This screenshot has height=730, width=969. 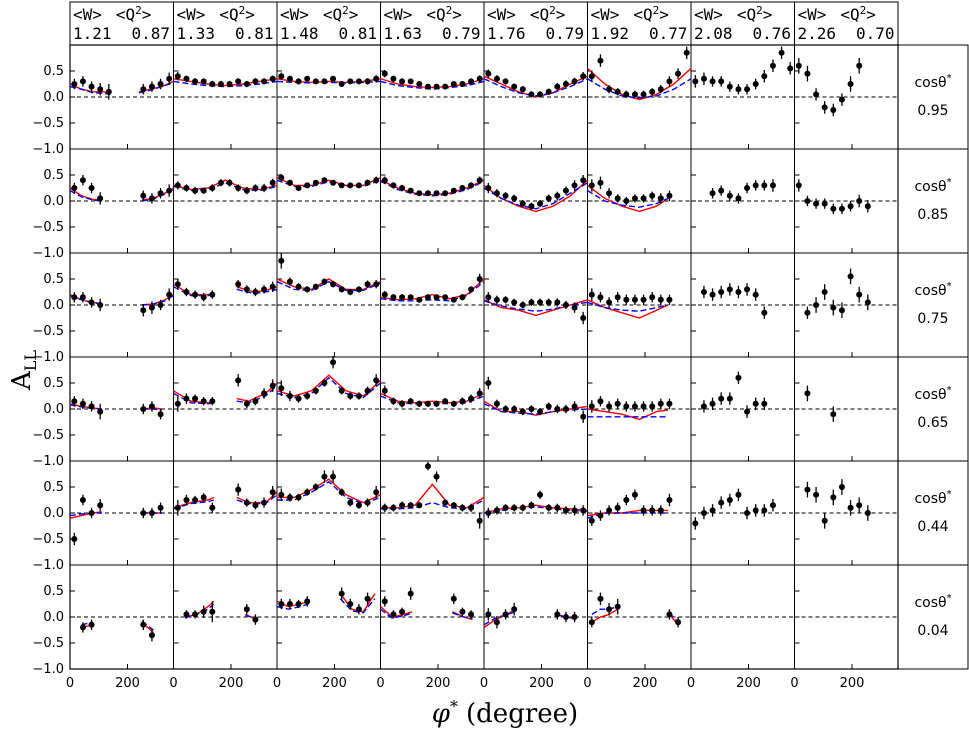 What do you see at coordinates (358, 33) in the screenshot?
I see `column-header-q2-value: 0.81` at bounding box center [358, 33].